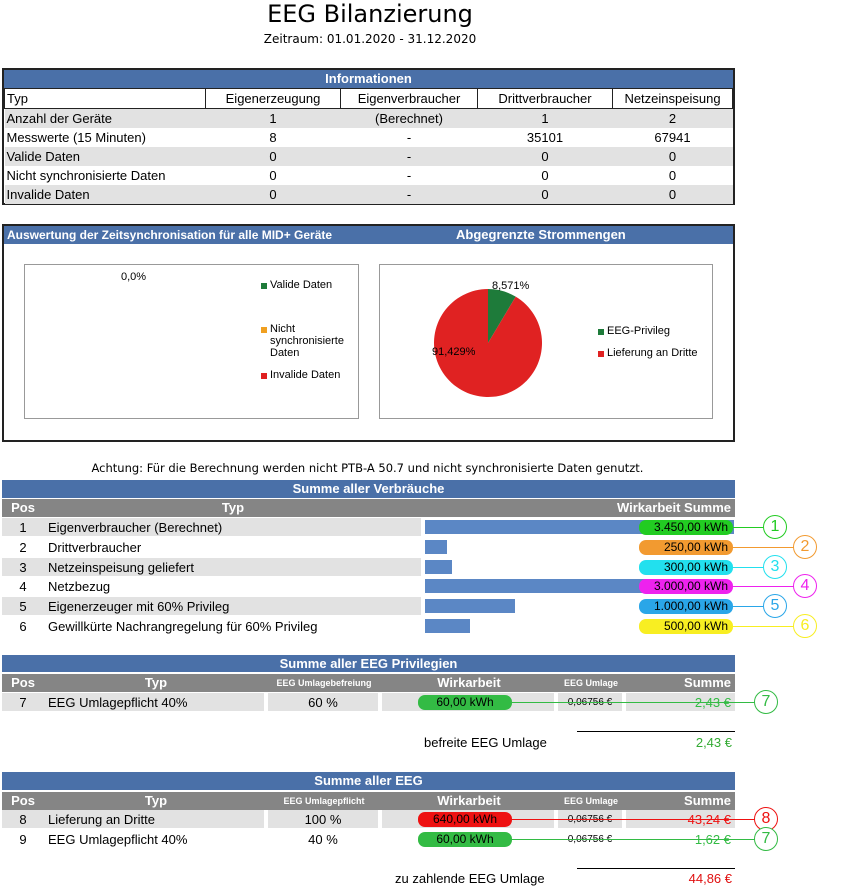 The width and height of the screenshot is (856, 886). What do you see at coordinates (135, 527) in the screenshot?
I see `row-typ: Eigenverbraucher (Berechnet)` at bounding box center [135, 527].